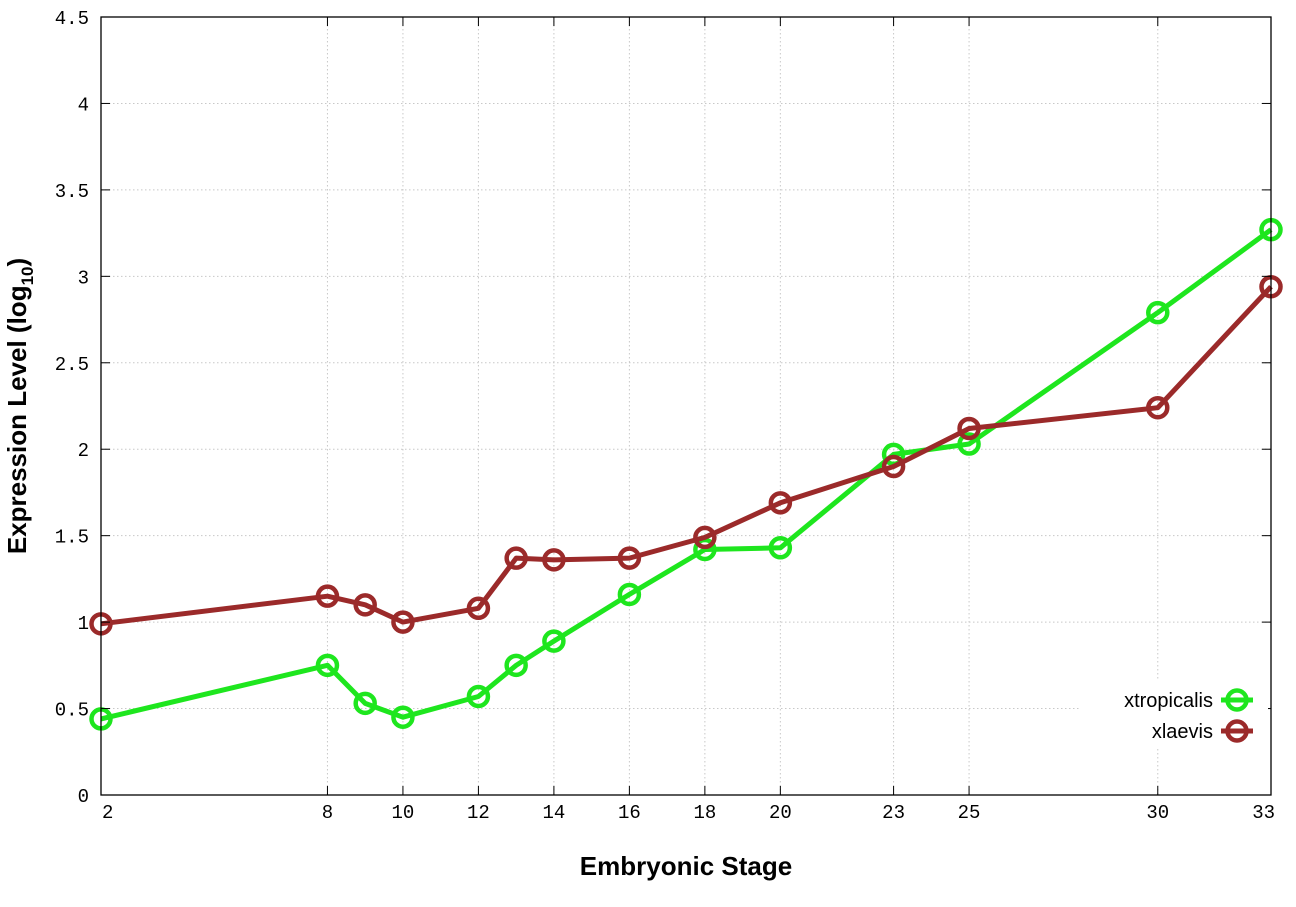 Image resolution: width=1296 pixels, height=907 pixels. I want to click on x-tick-label: 14, so click(553, 813).